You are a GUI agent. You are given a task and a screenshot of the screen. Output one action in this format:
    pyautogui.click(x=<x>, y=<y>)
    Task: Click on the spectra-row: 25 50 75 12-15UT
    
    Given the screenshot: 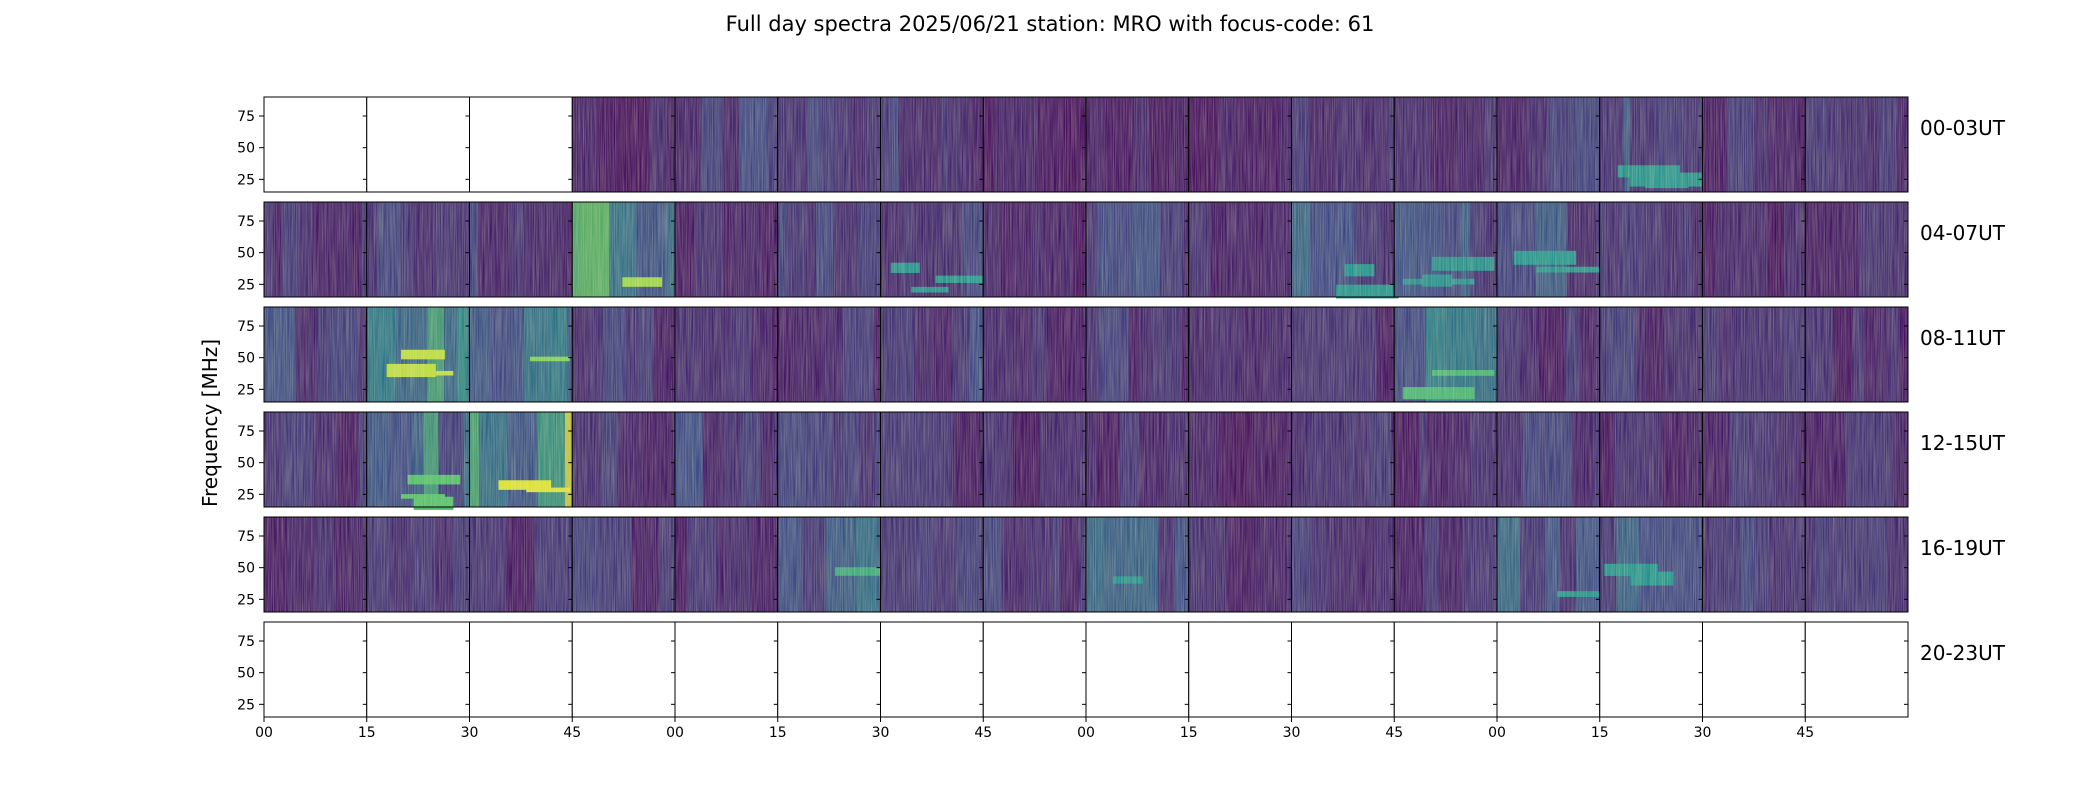 What is the action you would take?
    pyautogui.click(x=1121, y=460)
    